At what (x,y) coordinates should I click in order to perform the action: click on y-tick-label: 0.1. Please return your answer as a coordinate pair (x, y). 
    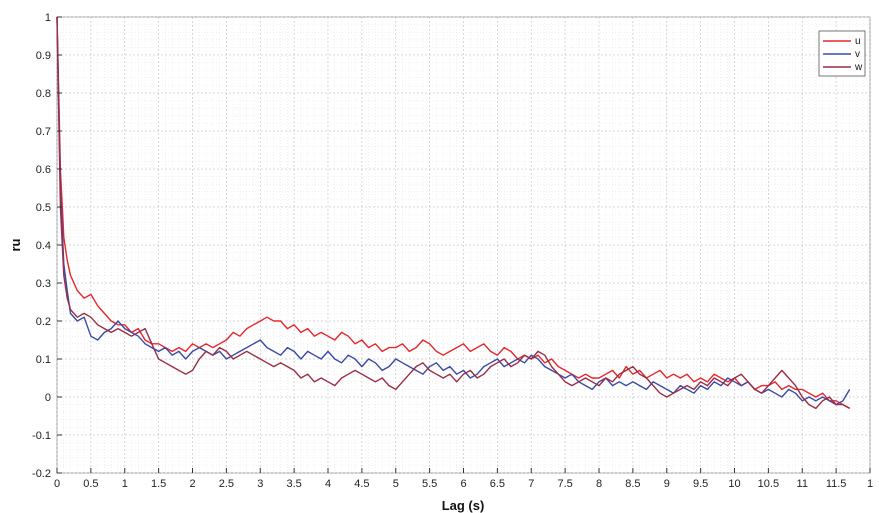
    Looking at the image, I should click on (43, 360).